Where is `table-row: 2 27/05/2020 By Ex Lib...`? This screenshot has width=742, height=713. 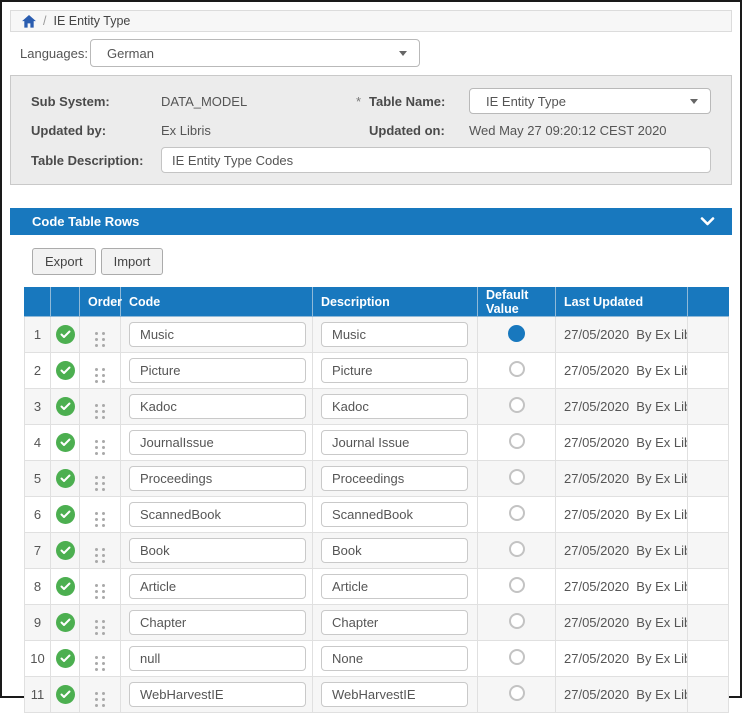 table-row: 2 27/05/2020 By Ex Lib... is located at coordinates (376, 370).